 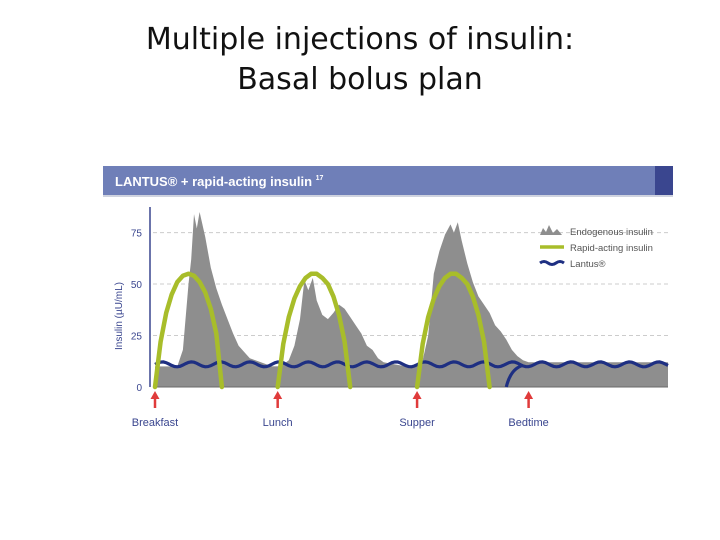 What do you see at coordinates (320, 178) in the screenshot?
I see `chart-title-superscript: 17` at bounding box center [320, 178].